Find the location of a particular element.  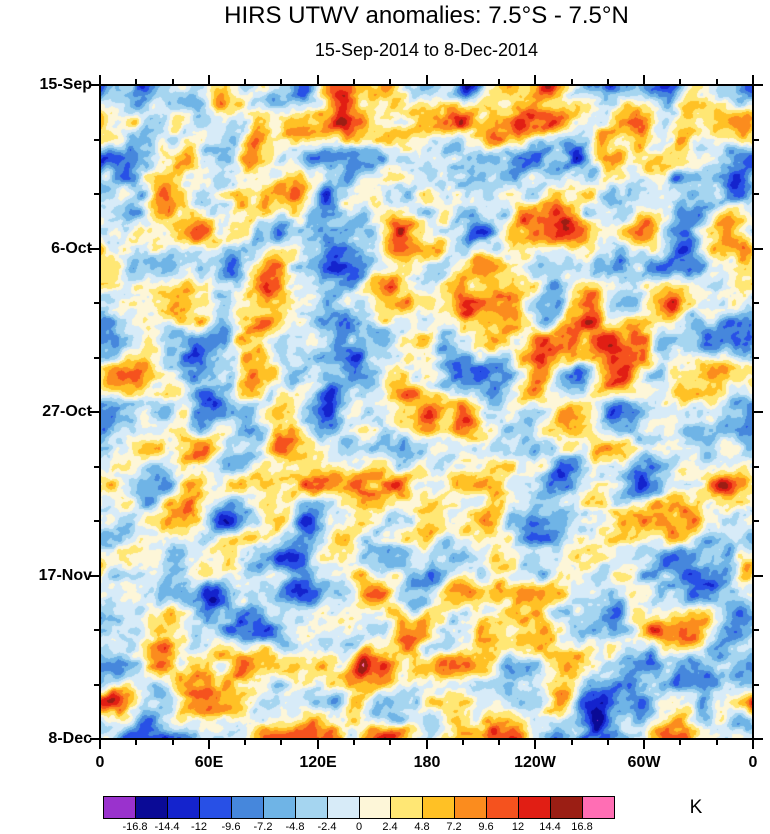

y-axis-tick-label: 17-Nov is located at coordinates (65, 575).